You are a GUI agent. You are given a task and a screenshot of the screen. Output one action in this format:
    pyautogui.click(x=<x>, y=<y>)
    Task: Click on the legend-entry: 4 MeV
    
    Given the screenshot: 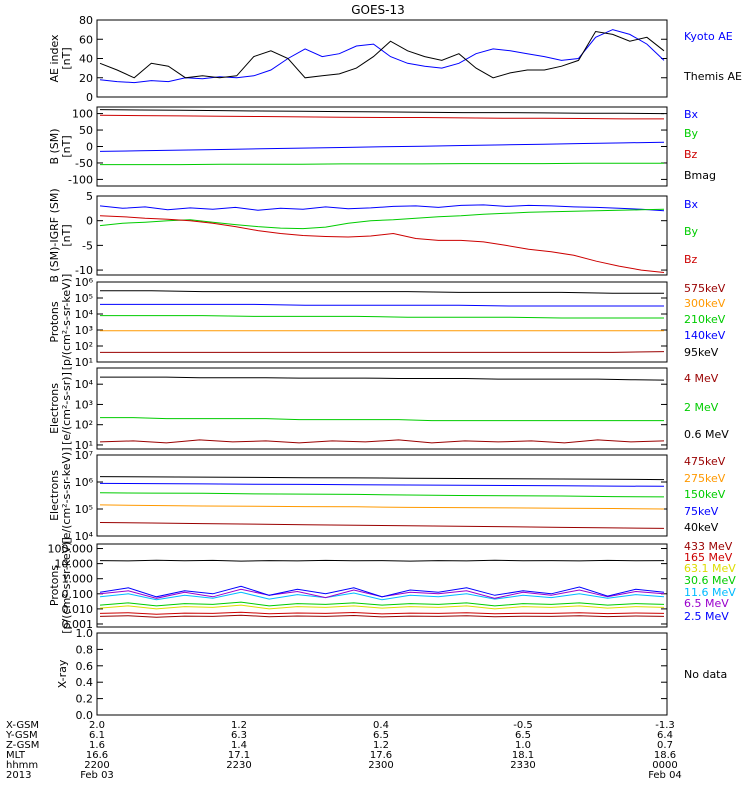 What is the action you would take?
    pyautogui.click(x=701, y=378)
    